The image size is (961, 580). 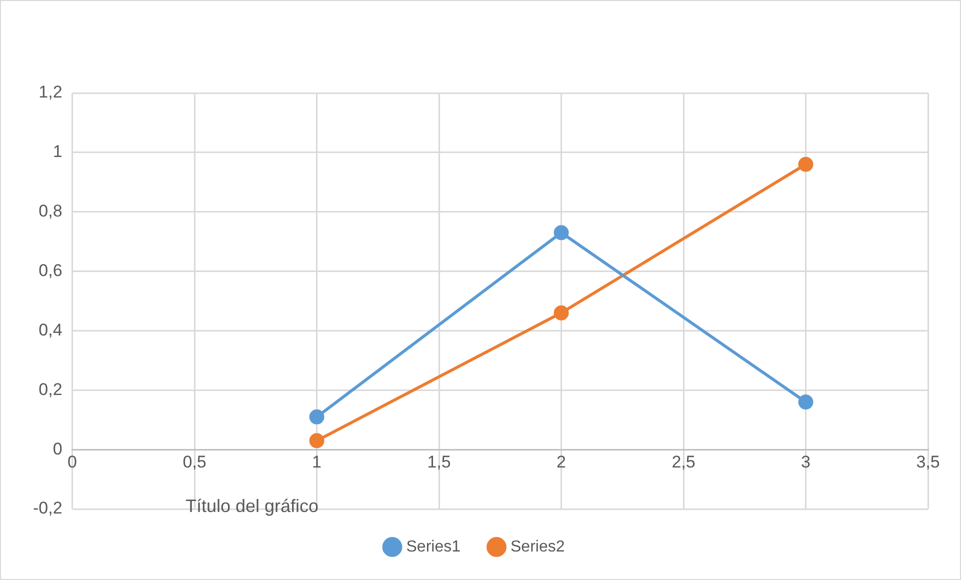 I want to click on y-tick-label: 1,2, so click(x=50, y=92).